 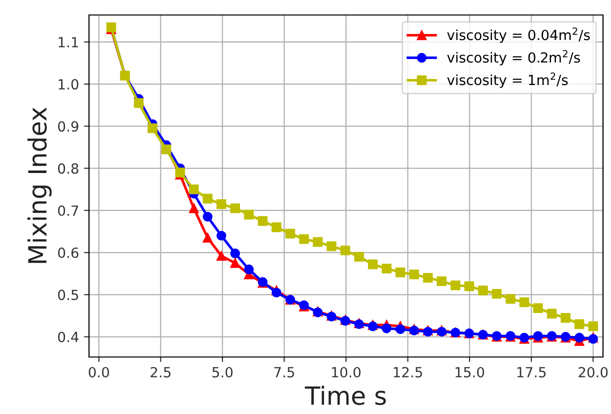 I want to click on x-axis-title: Time s, so click(x=345, y=396).